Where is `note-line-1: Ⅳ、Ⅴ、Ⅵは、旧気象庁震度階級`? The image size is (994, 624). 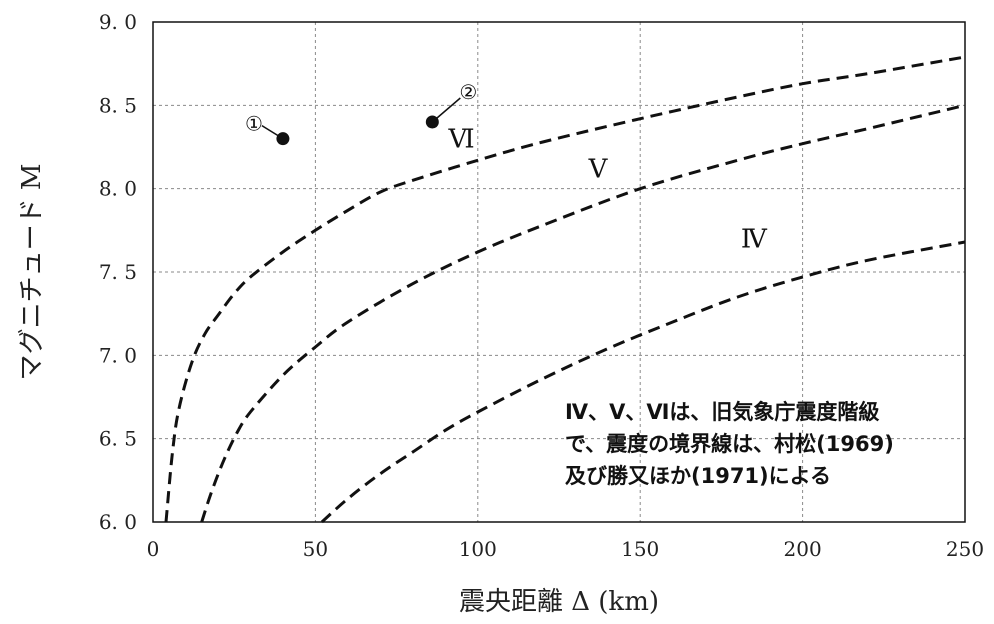
note-line-1: Ⅳ、Ⅴ、Ⅵは、旧気象庁震度階級 is located at coordinates (722, 412).